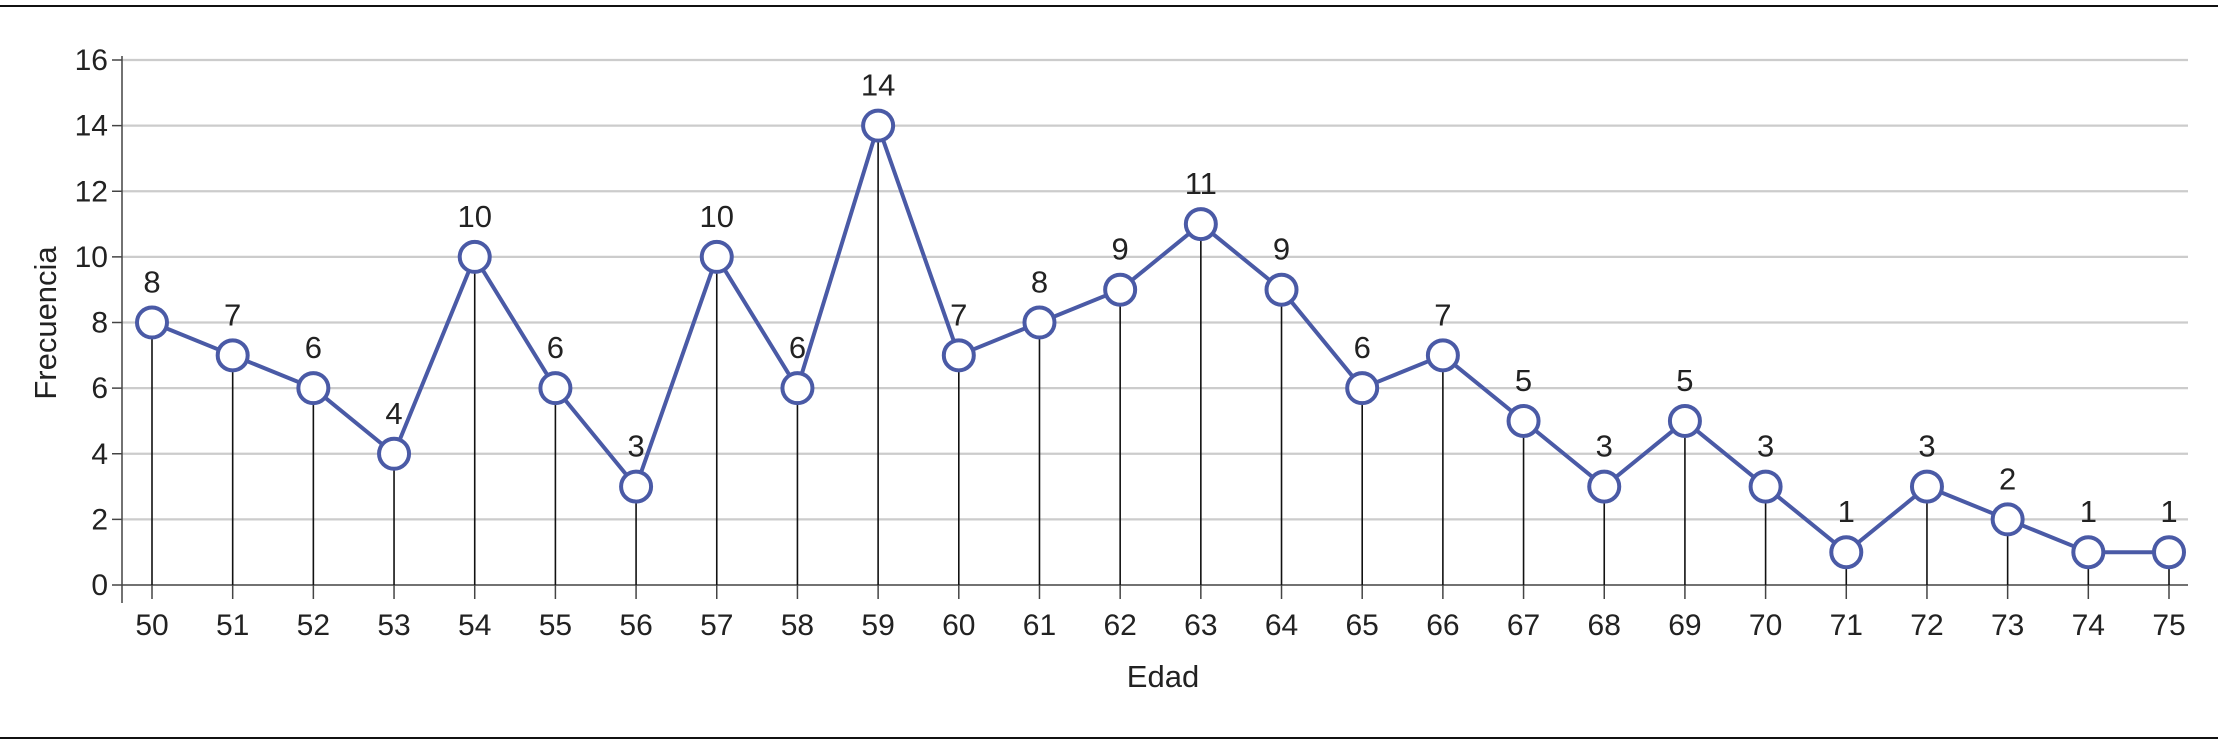 The height and width of the screenshot is (746, 2218). I want to click on data-label-52: 6, so click(313, 347).